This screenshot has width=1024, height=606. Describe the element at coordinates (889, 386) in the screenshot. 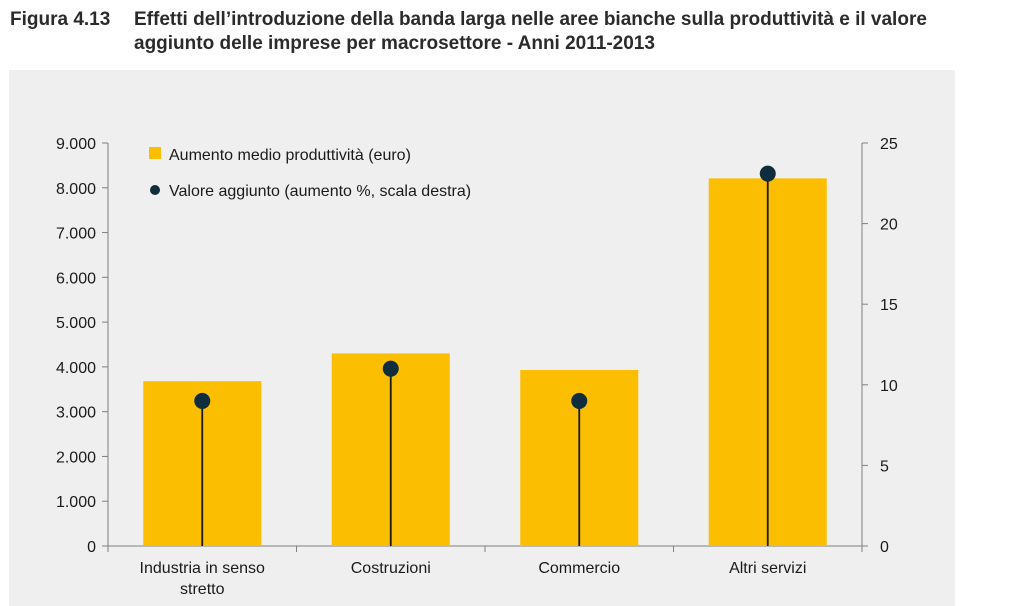

I see `right-tick-label: 10` at that location.